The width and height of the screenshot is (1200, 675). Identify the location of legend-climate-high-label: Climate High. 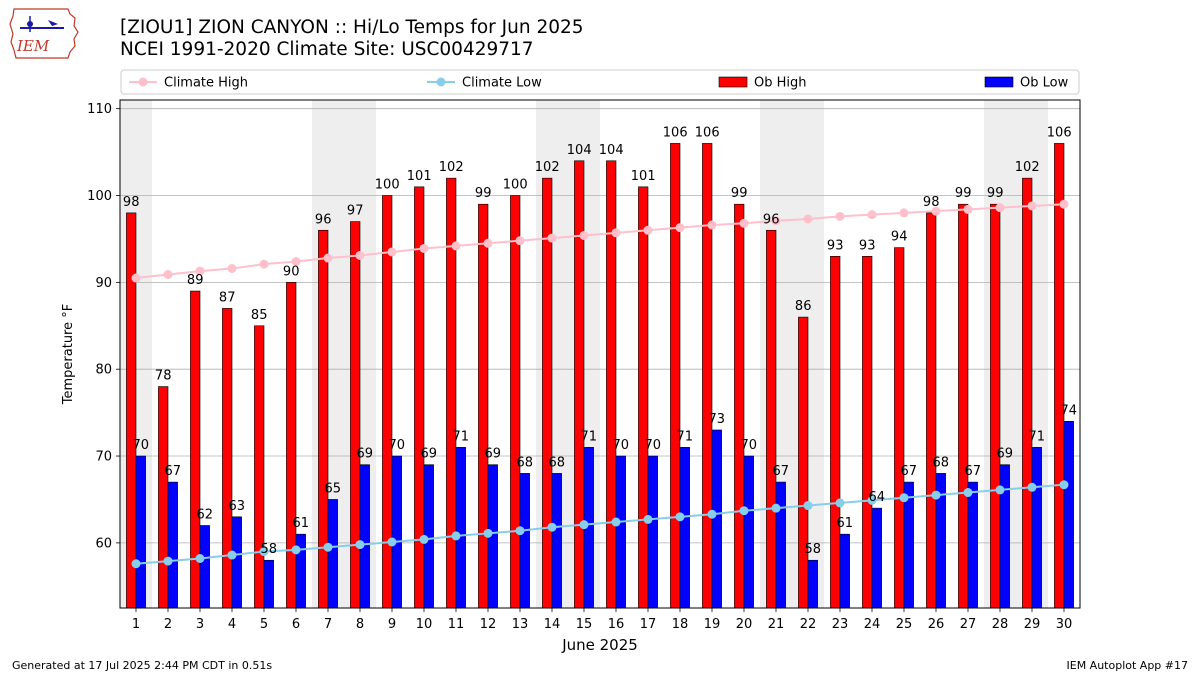
(206, 83).